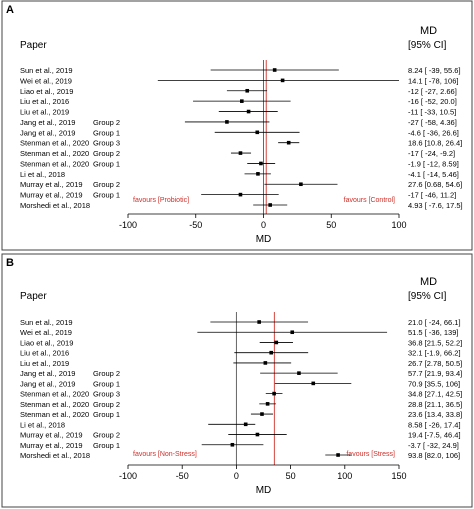 This screenshot has width=474, height=509. Describe the element at coordinates (434, 322) in the screenshot. I see `ci-value-text: 21.0 [ -24, 66.1]` at that location.